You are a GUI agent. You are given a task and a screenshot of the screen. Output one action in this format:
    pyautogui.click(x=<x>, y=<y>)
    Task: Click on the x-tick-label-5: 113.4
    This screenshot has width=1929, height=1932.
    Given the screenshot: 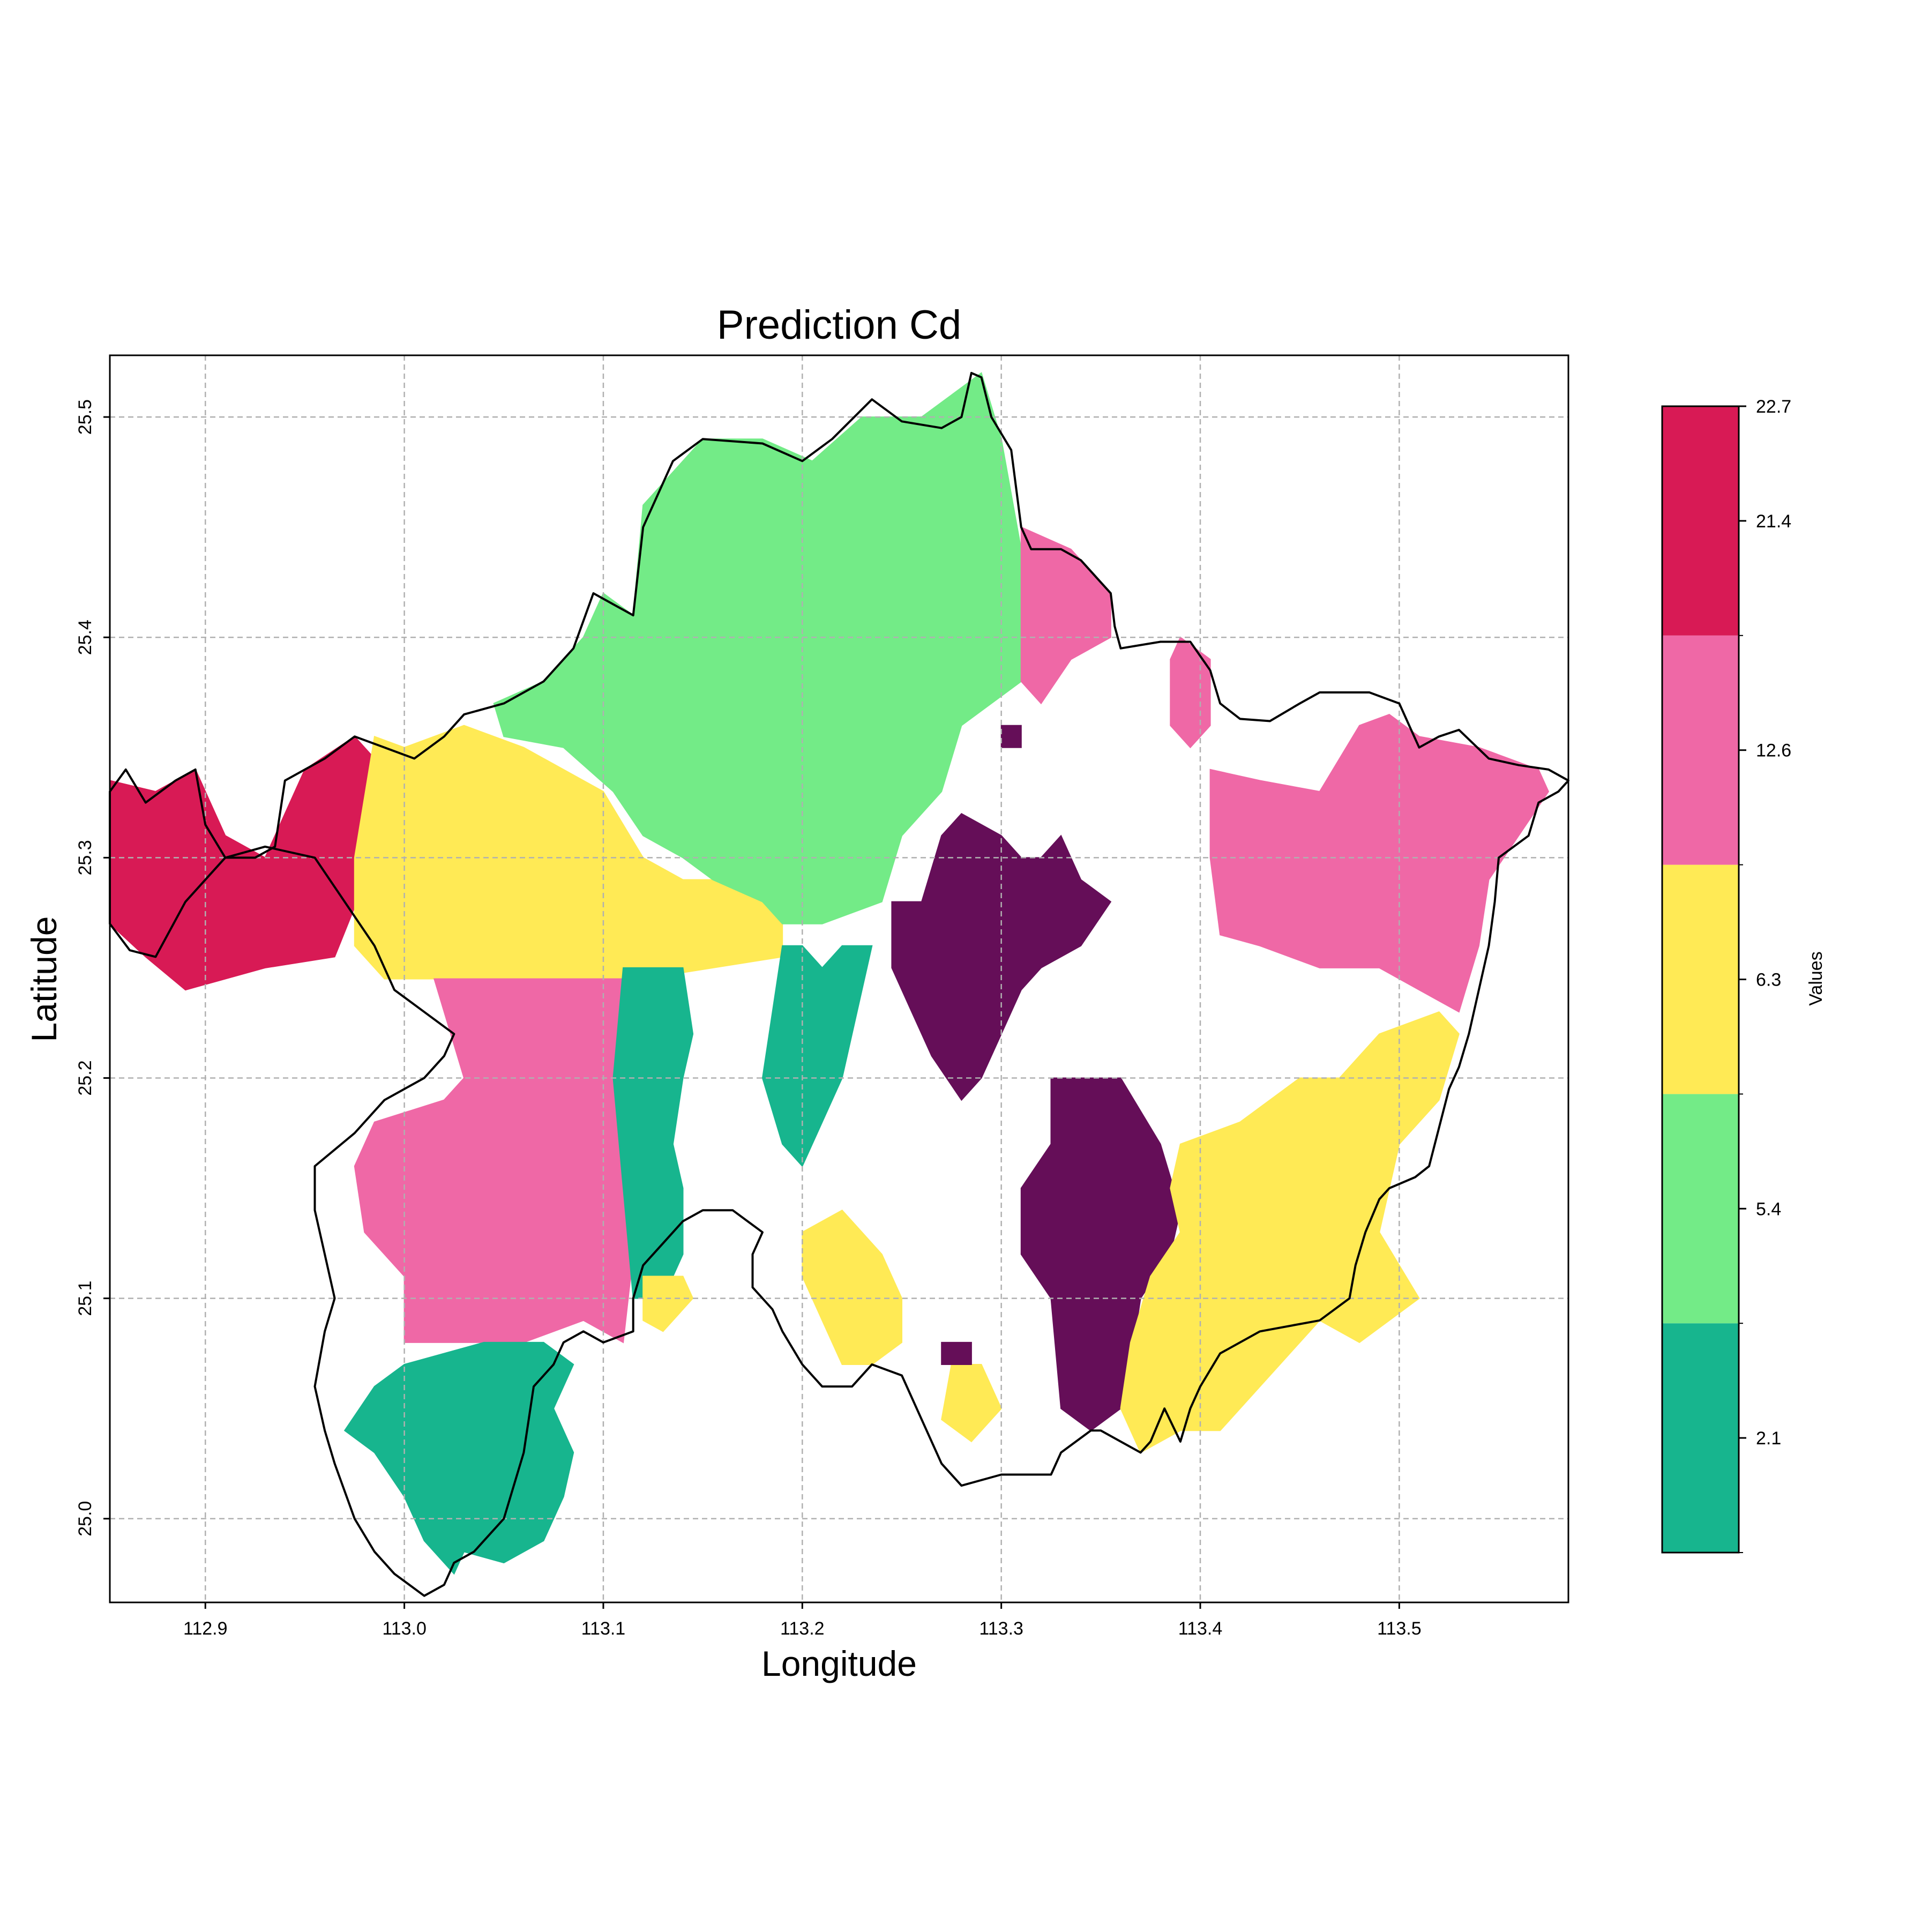 What is the action you would take?
    pyautogui.click(x=1200, y=1628)
    